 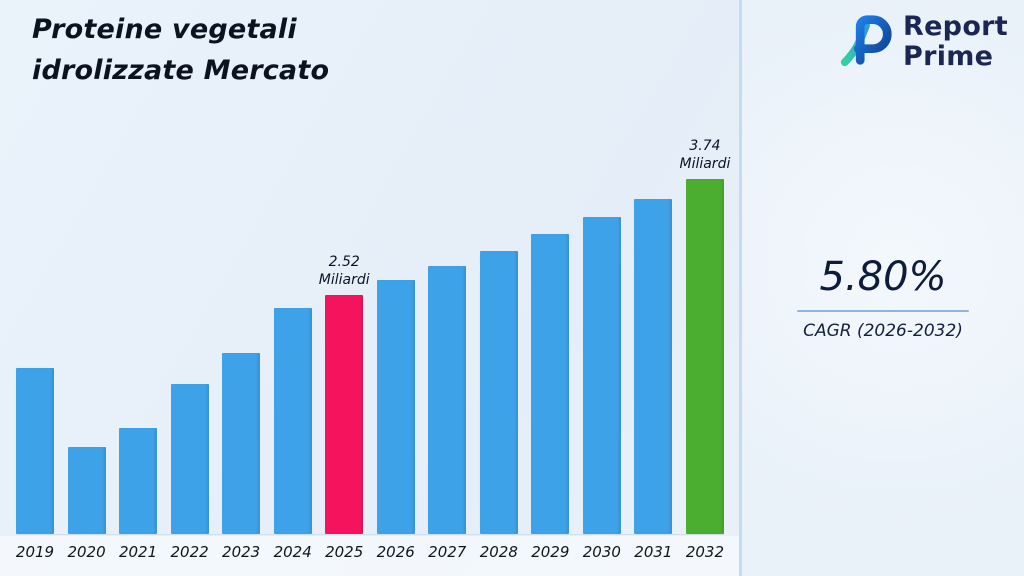 I want to click on bar-2031, so click(x=653, y=366).